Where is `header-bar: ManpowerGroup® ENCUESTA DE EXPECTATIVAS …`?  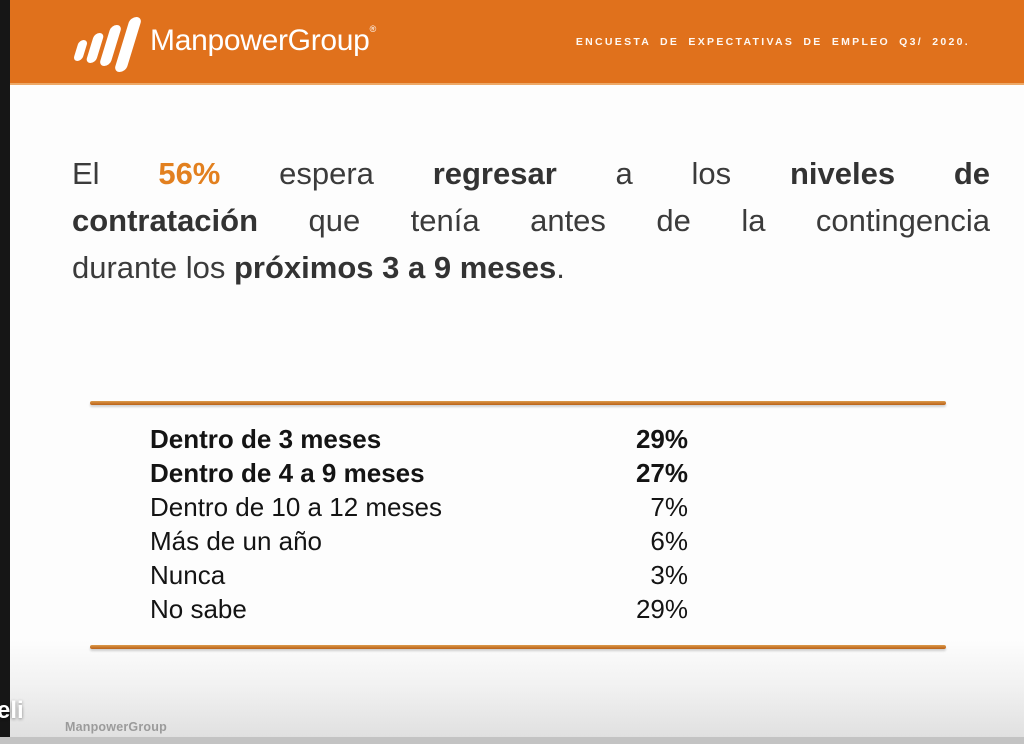
header-bar: ManpowerGroup® ENCUESTA DE EXPECTATIVAS … is located at coordinates (517, 42).